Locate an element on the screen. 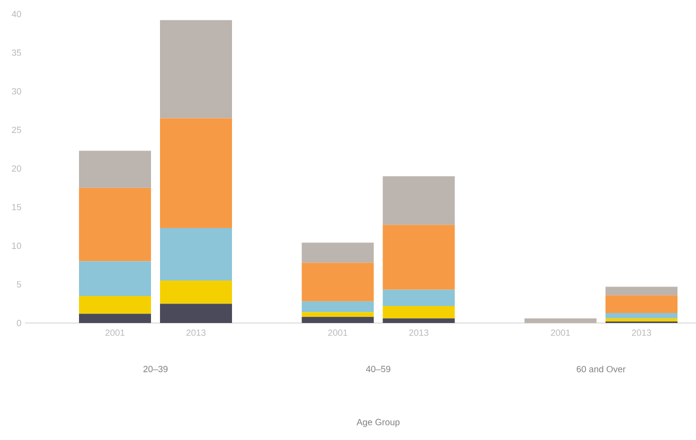  y-tick-label: 10 is located at coordinates (17, 245).